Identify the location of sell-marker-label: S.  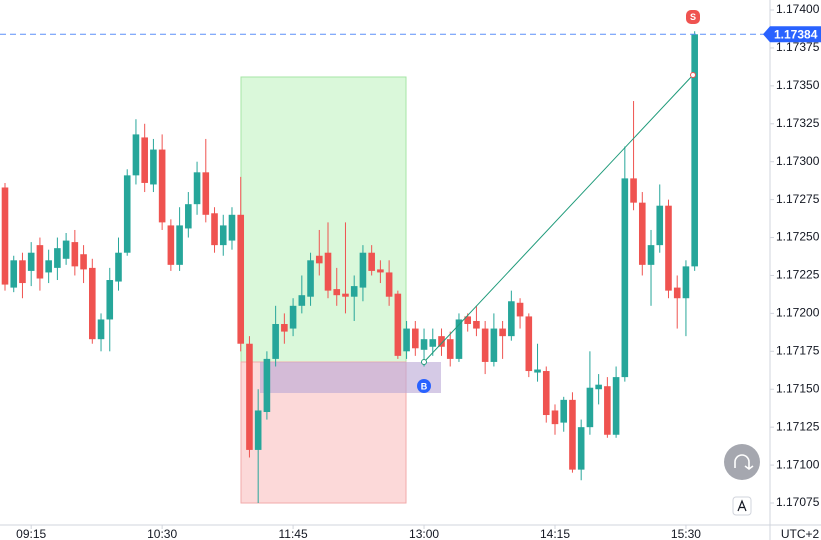
(693, 17).